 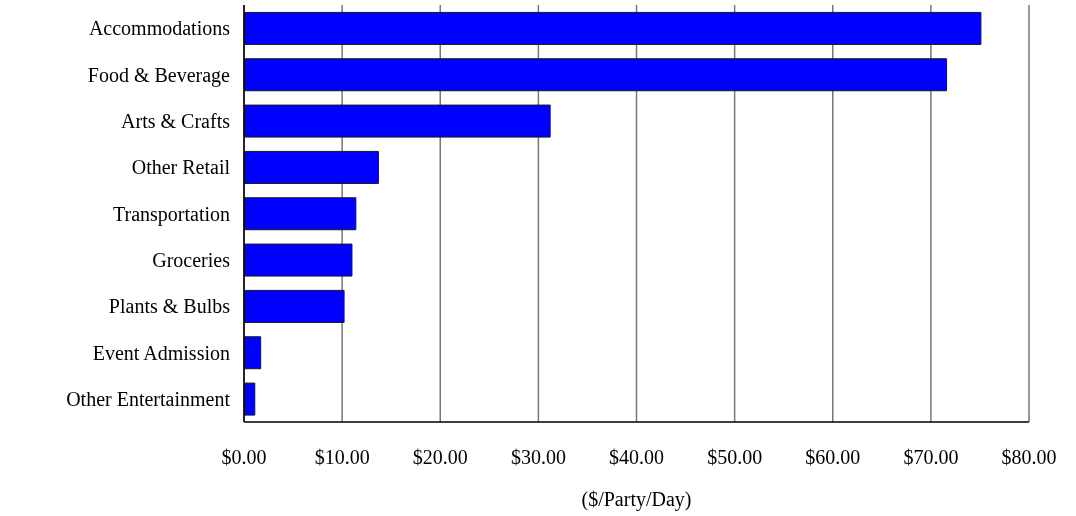 I want to click on x-tick-label: $50.00, so click(x=735, y=457).